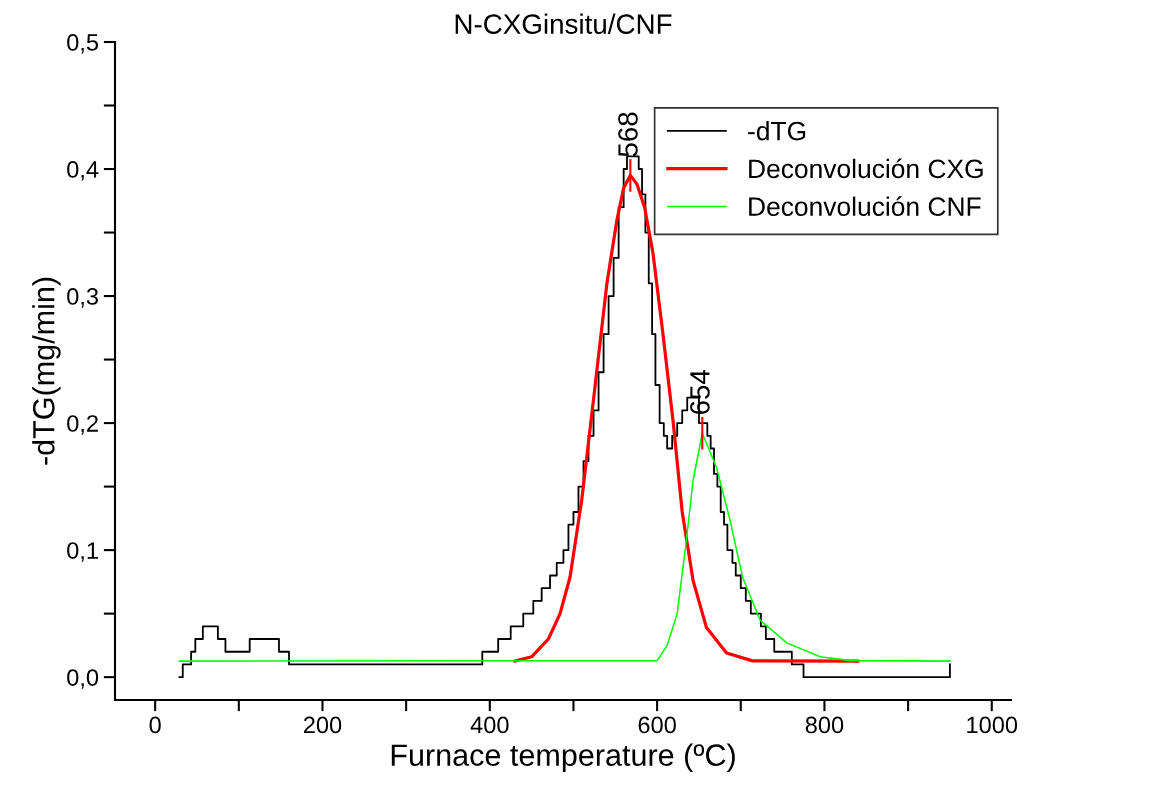 The height and width of the screenshot is (811, 1157). Describe the element at coordinates (865, 206) in the screenshot. I see `legend-label: Deconvolución CNF` at that location.